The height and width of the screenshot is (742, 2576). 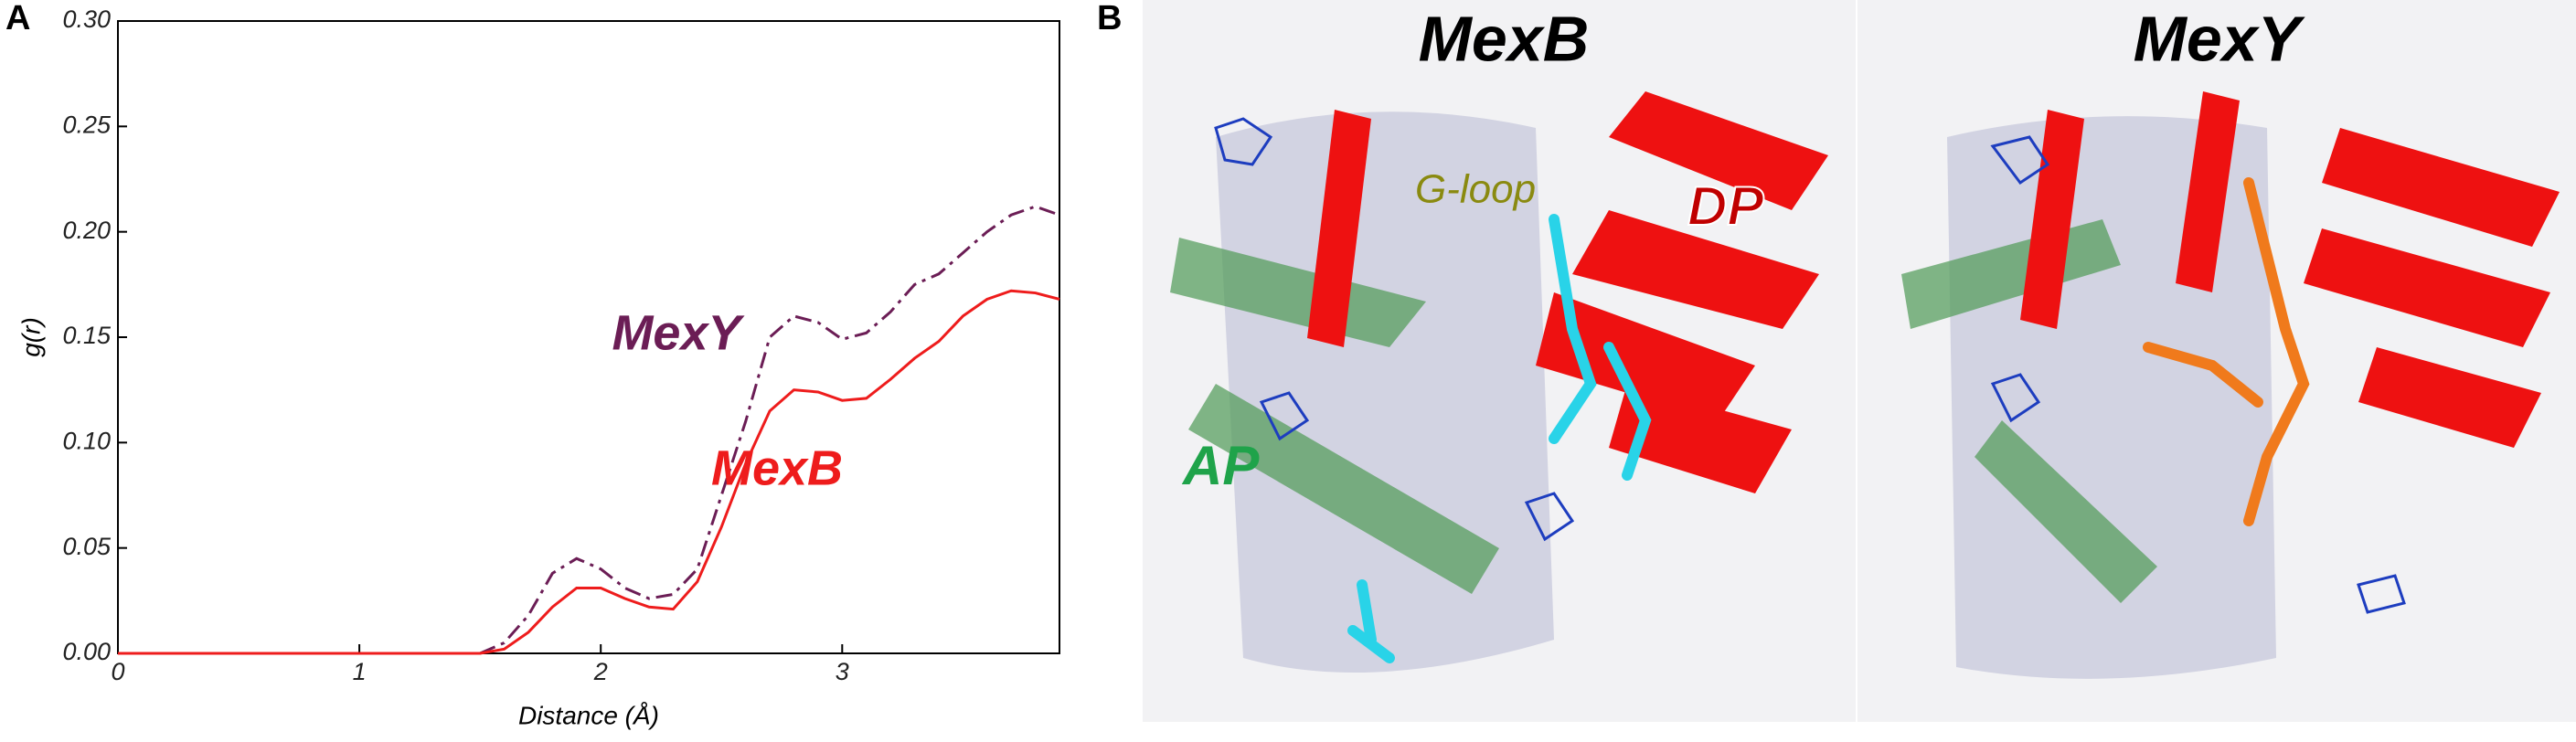 I want to click on density-surface, so click(x=2111, y=397).